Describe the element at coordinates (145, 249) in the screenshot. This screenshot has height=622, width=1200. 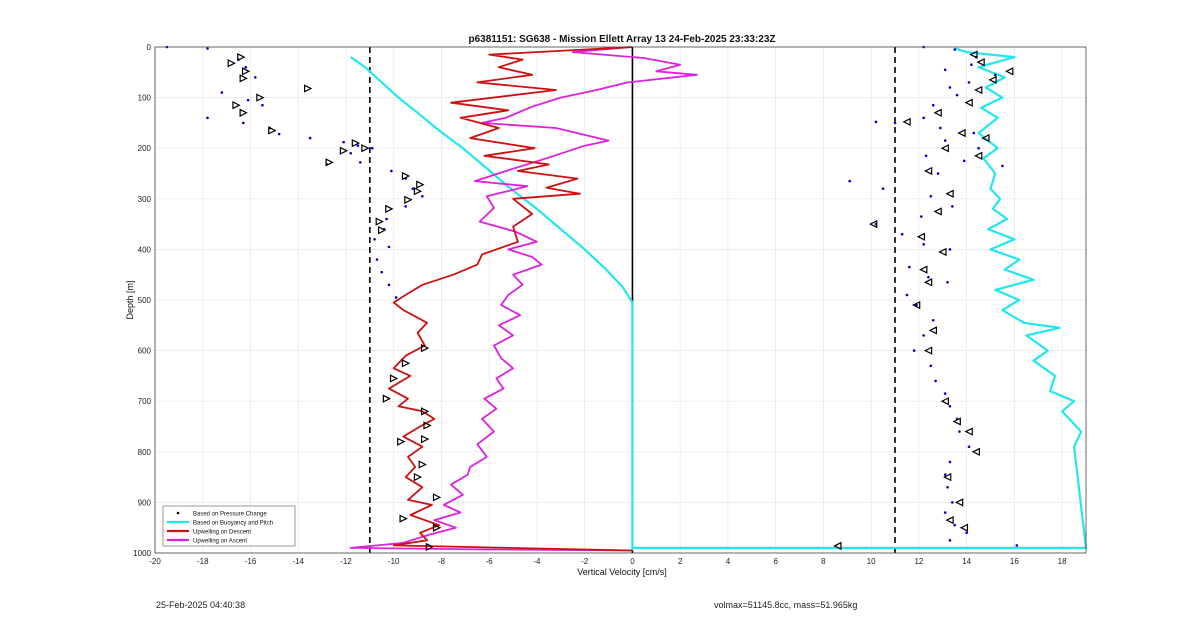
I see `y-tick-label: 400` at that location.